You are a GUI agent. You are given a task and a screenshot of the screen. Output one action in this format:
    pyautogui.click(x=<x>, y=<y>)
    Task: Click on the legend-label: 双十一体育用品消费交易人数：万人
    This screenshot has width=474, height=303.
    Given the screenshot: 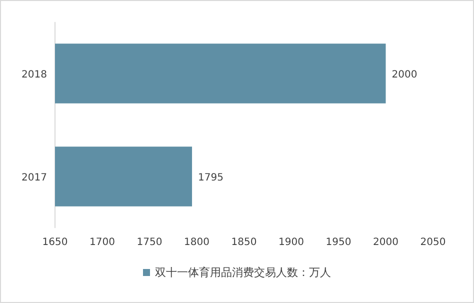 What is the action you would take?
    pyautogui.click(x=243, y=272)
    